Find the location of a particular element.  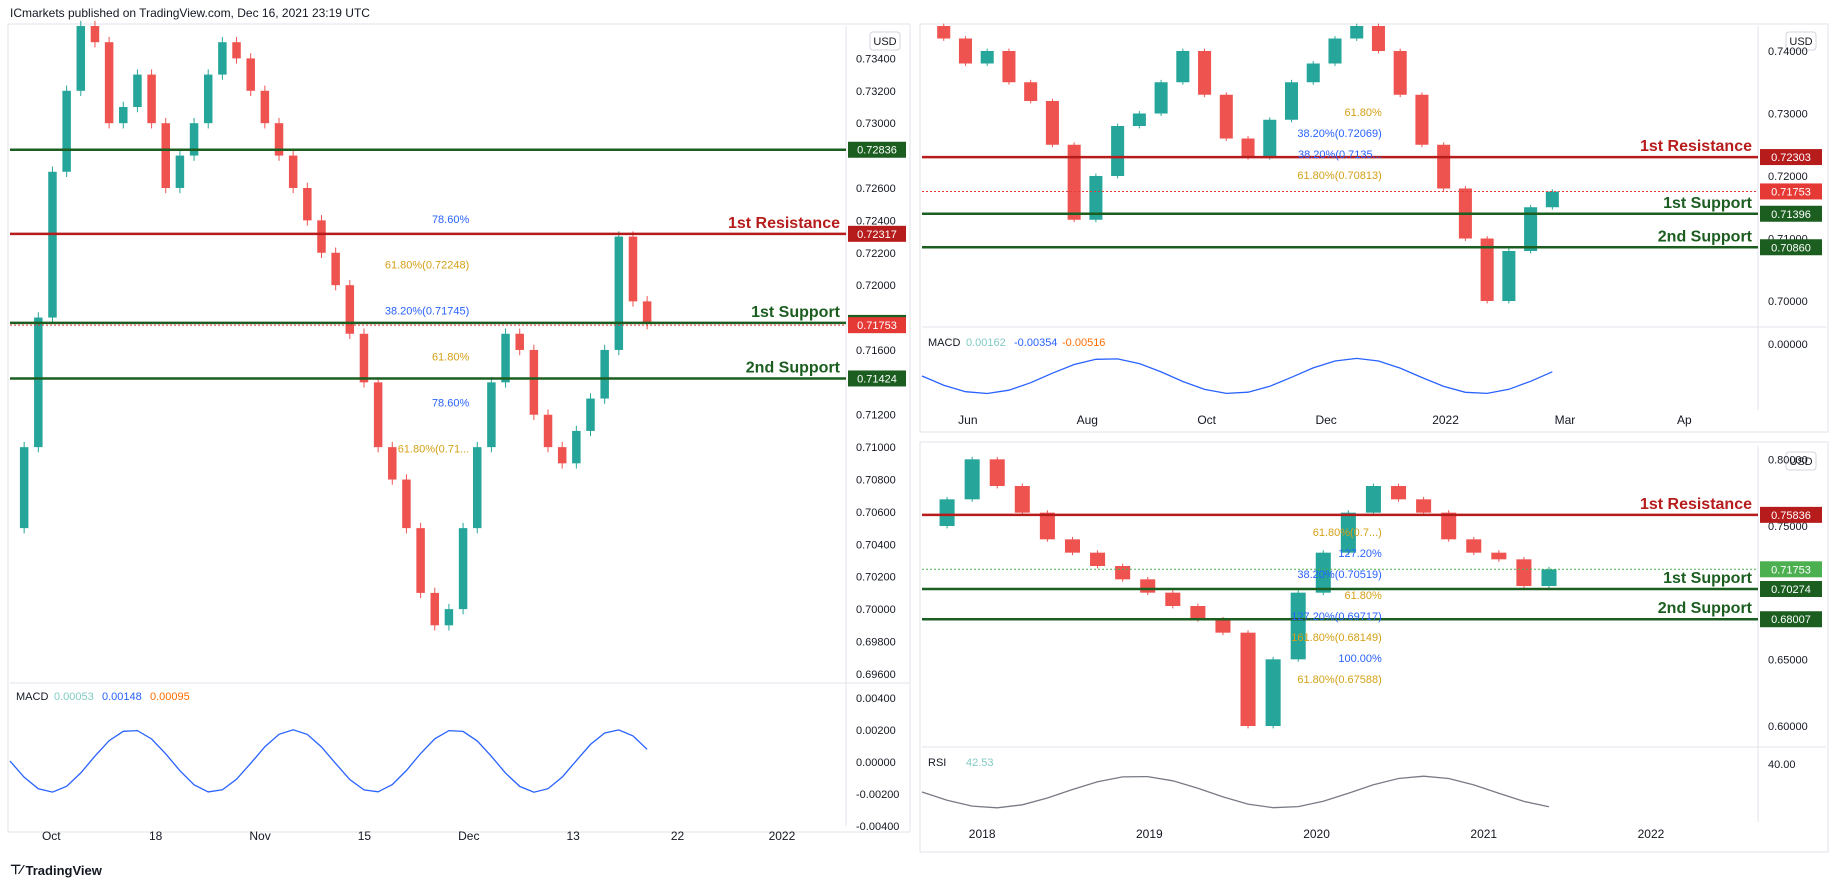

y-tick-label: 0.69800 is located at coordinates (876, 643).